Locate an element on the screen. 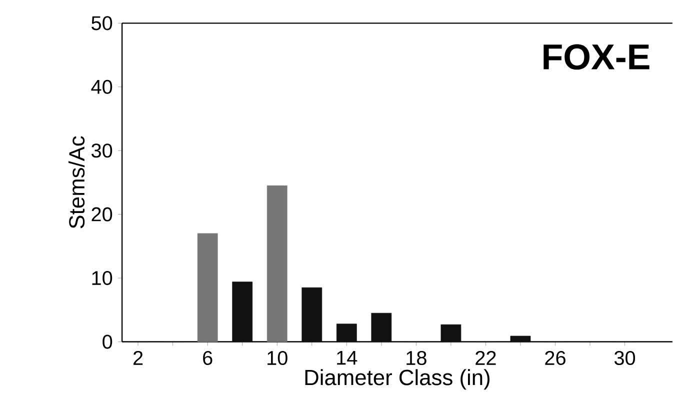  x-tick-label: 22 is located at coordinates (486, 358).